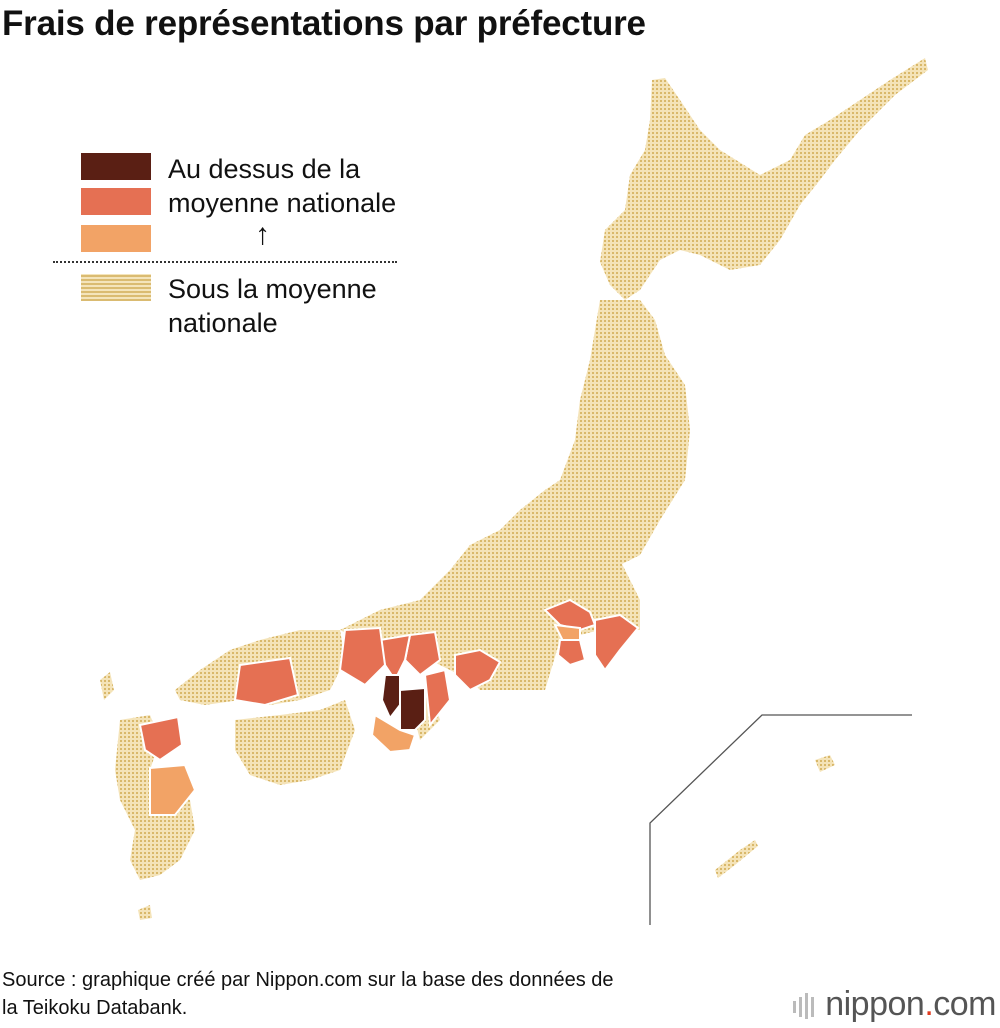  Describe the element at coordinates (262, 234) in the screenshot. I see `legend-arrow: ↑` at that location.